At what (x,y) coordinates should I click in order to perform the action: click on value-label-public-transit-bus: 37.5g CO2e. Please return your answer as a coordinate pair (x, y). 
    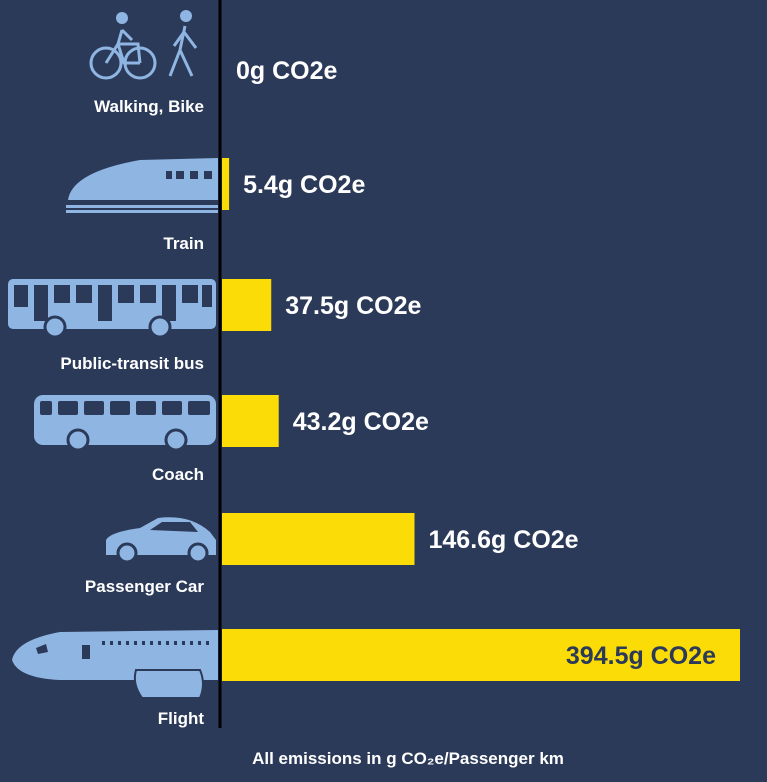
    Looking at the image, I should click on (353, 306).